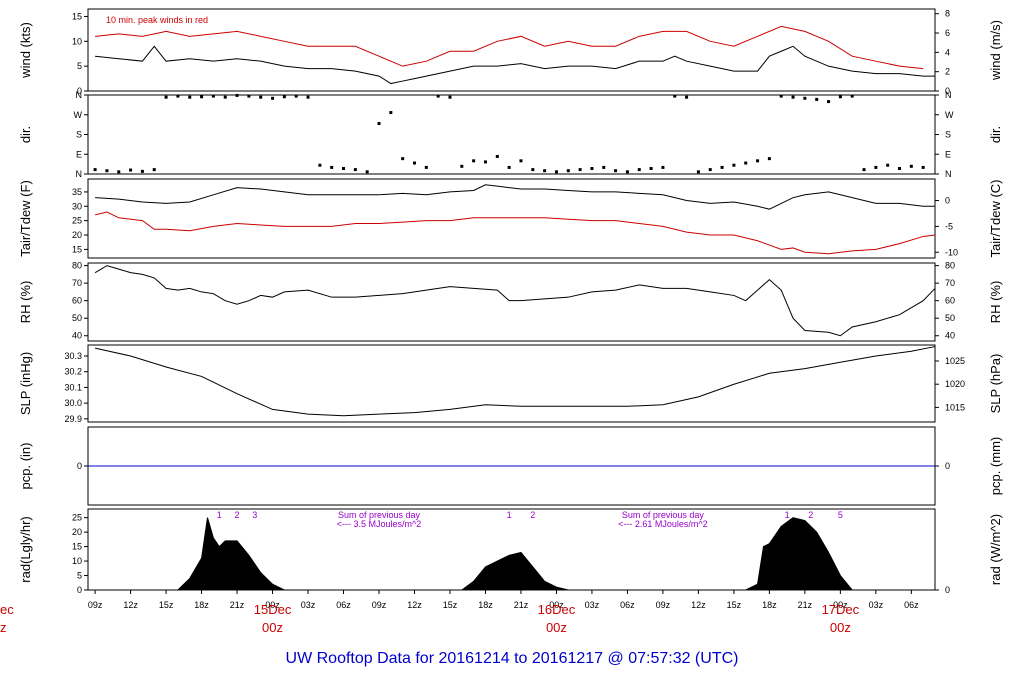 Image resolution: width=1024 pixels, height=700 pixels. What do you see at coordinates (77, 266) in the screenshot?
I see `rh-ytick-label-left: 80` at bounding box center [77, 266].